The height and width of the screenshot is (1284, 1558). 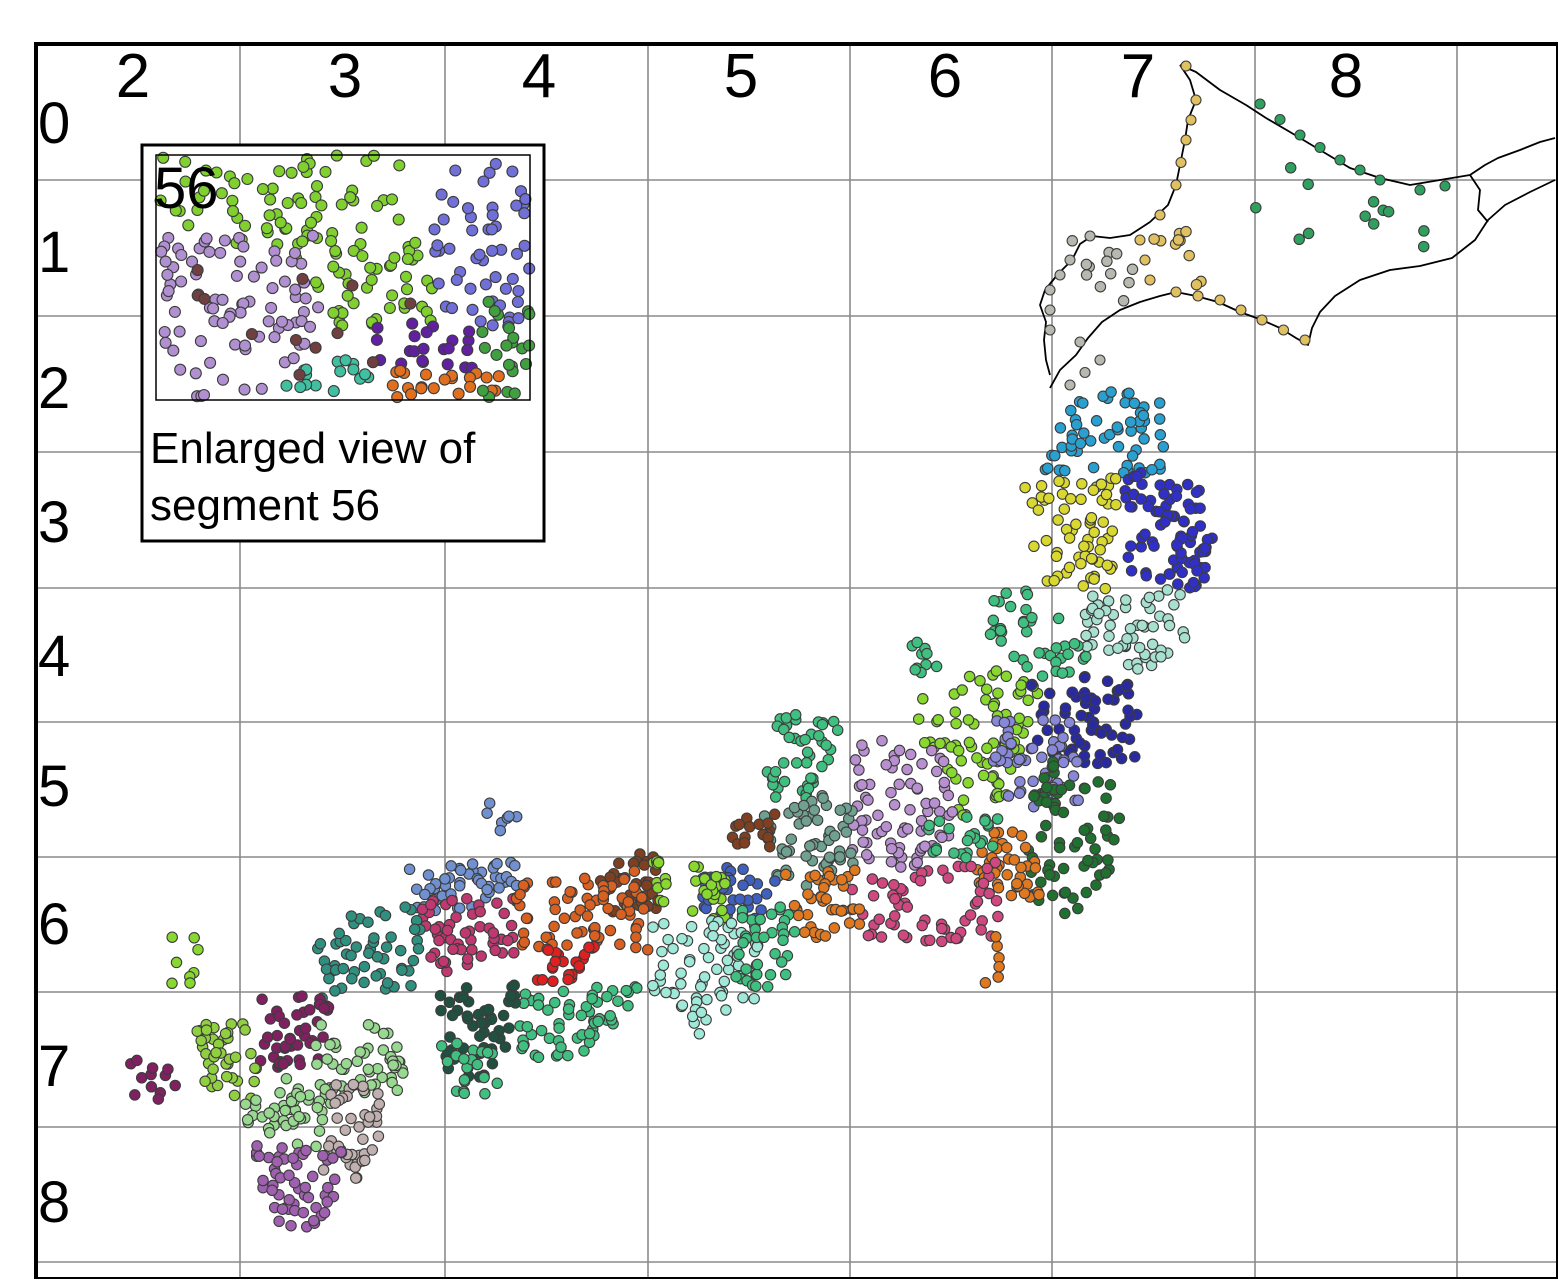 I want to click on kyushu-lightgreen-south-point, so click(x=269, y=1133).